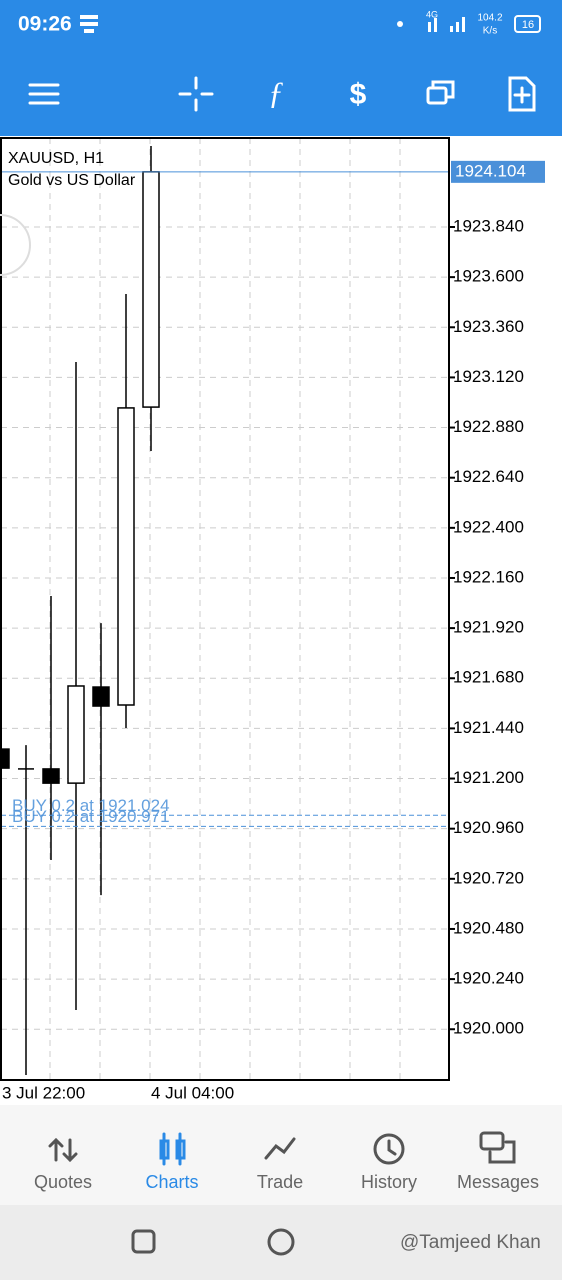 Image resolution: width=562 pixels, height=1280 pixels. What do you see at coordinates (488, 426) in the screenshot?
I see `y-tick-label: 1922.880` at bounding box center [488, 426].